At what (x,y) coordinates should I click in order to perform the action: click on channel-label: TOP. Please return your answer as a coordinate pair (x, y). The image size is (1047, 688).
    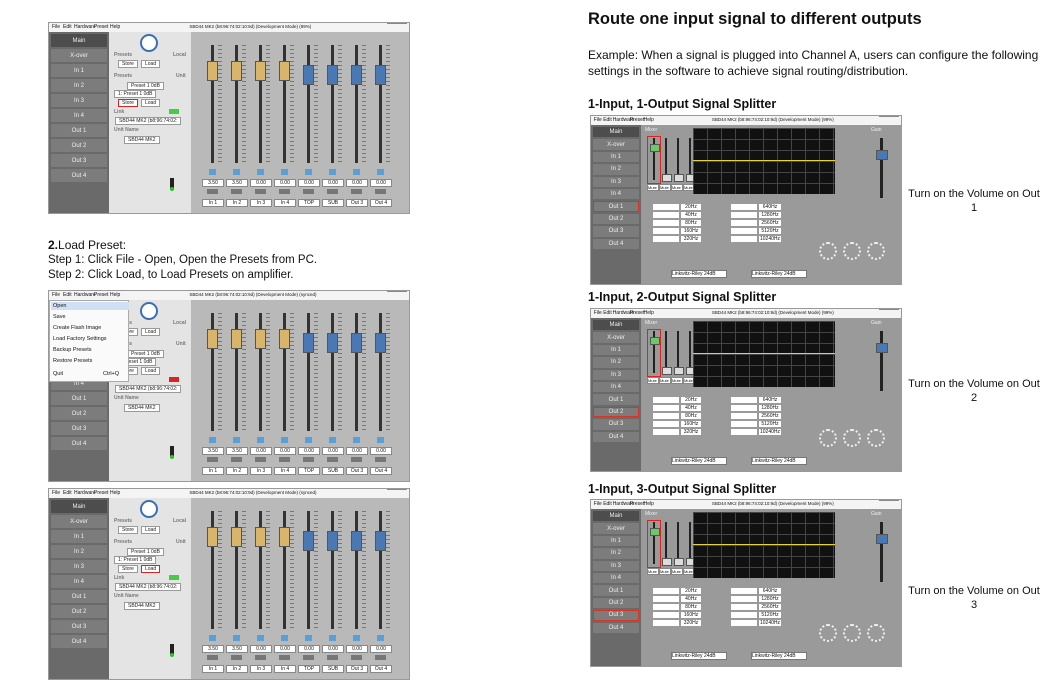
    Looking at the image, I should click on (309, 203).